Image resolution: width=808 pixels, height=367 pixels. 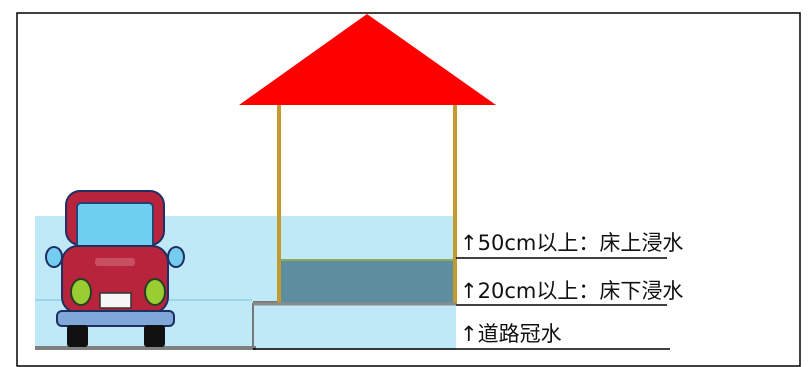 What do you see at coordinates (115, 262) in the screenshot?
I see `car-grille` at bounding box center [115, 262].